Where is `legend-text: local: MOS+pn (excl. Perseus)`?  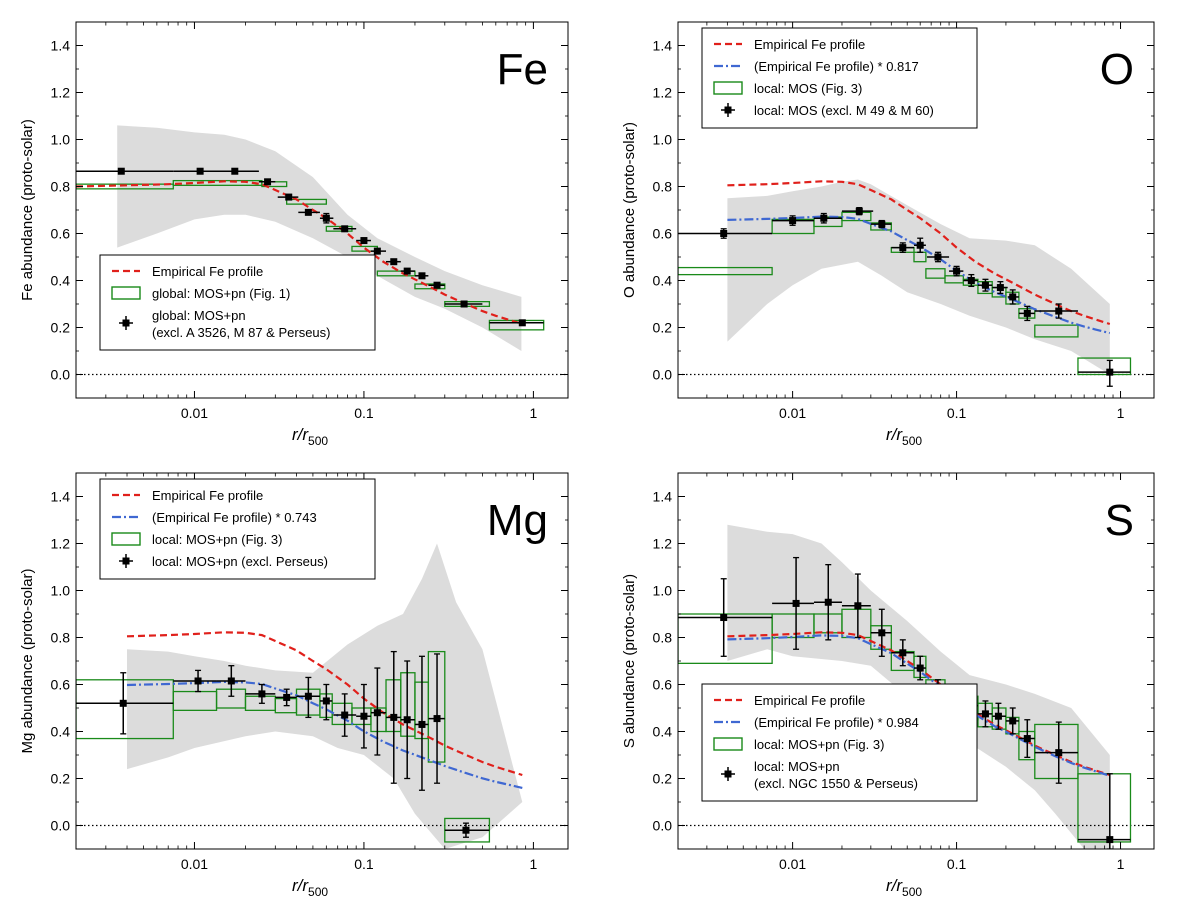 legend-text: local: MOS+pn (excl. Perseus) is located at coordinates (240, 561).